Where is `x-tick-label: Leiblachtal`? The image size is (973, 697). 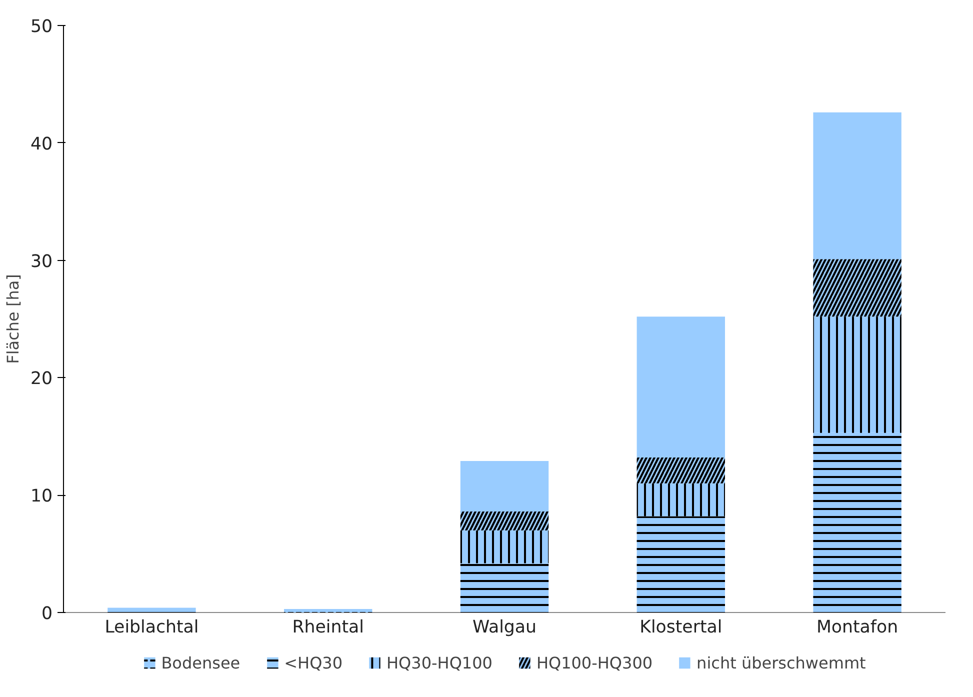 x-tick-label: Leiblachtal is located at coordinates (151, 628).